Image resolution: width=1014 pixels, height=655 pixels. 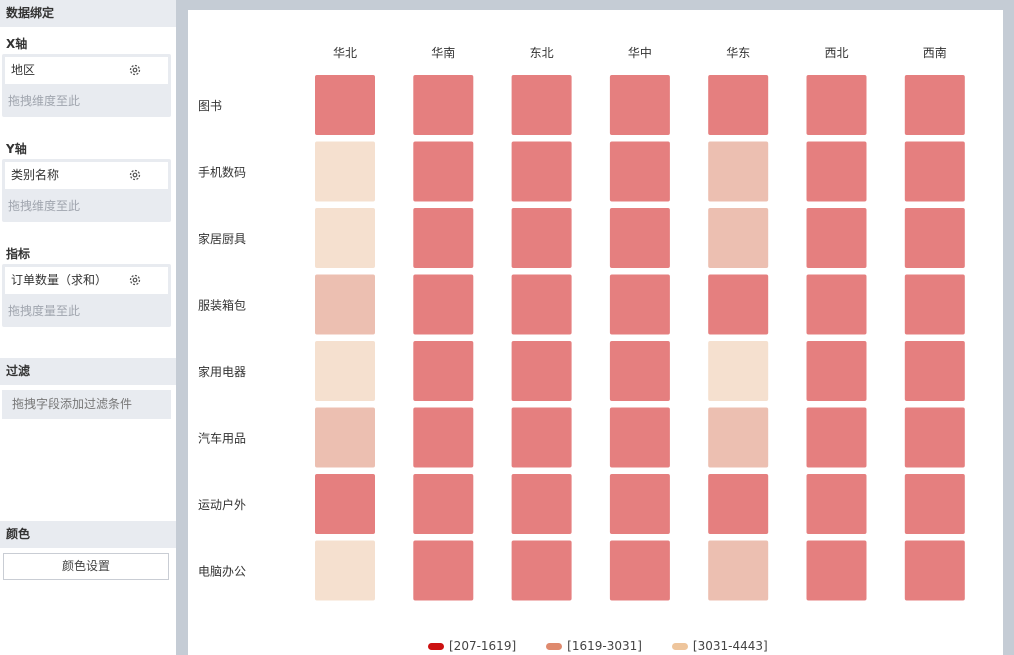 What do you see at coordinates (443, 52) in the screenshot?
I see `x-tick-label: 华南` at bounding box center [443, 52].